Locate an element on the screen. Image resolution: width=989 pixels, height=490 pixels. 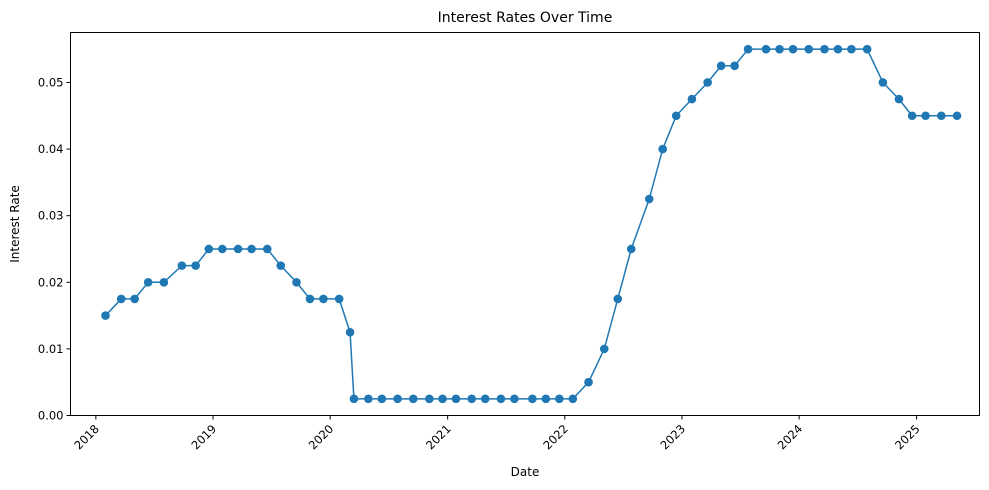
x-tick-label: 2018 is located at coordinates (86, 437).